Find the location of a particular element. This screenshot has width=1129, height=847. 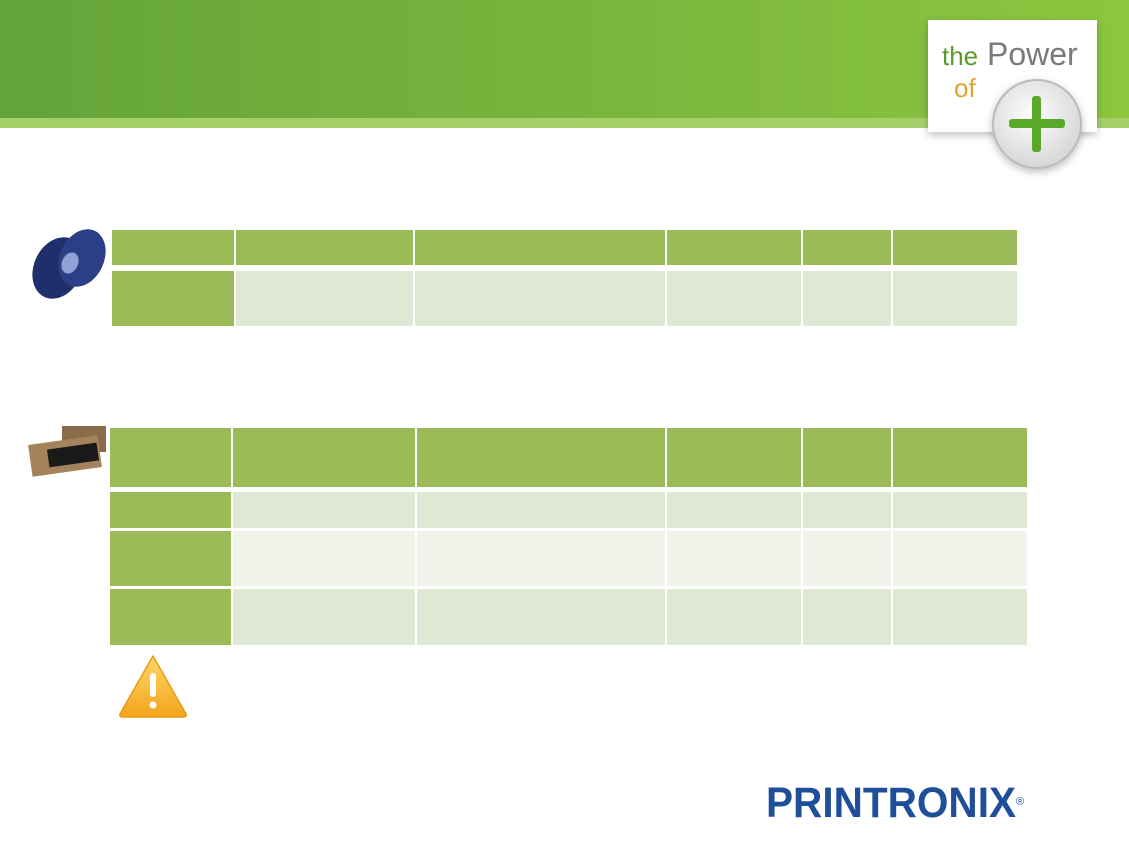

cartridge-icon is located at coordinates (67, 451).